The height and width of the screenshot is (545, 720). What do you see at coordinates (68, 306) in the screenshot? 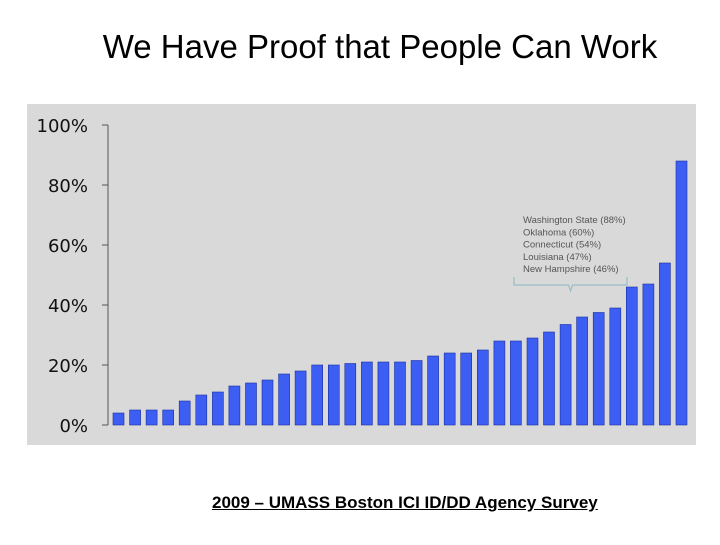
I see `y-tick-label: 40%` at bounding box center [68, 306].